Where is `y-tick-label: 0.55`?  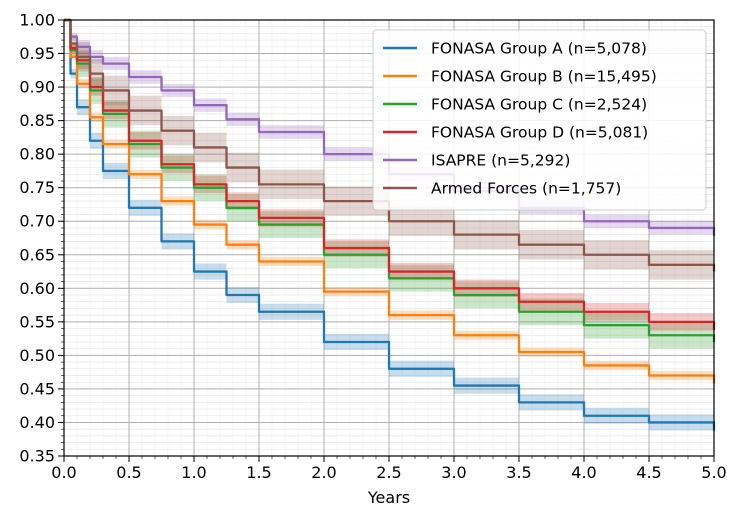
y-tick-label: 0.55 is located at coordinates (37, 321).